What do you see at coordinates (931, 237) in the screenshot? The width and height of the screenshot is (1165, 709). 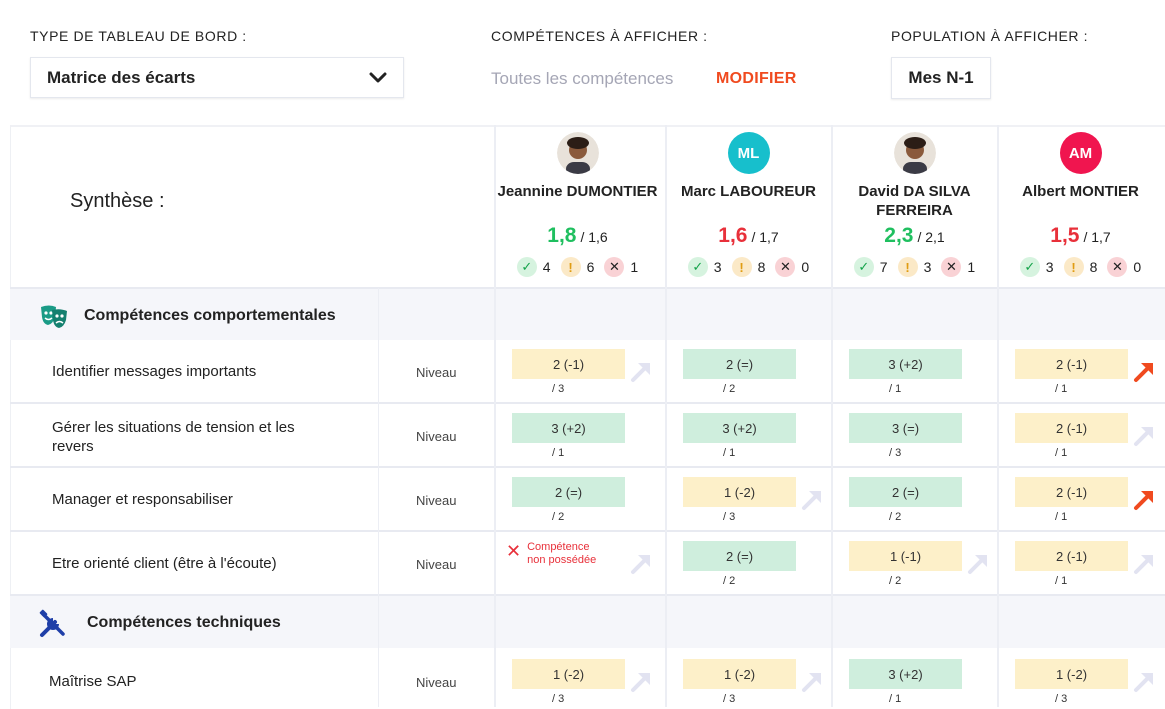 I see `score-target: / 2,1` at bounding box center [931, 237].